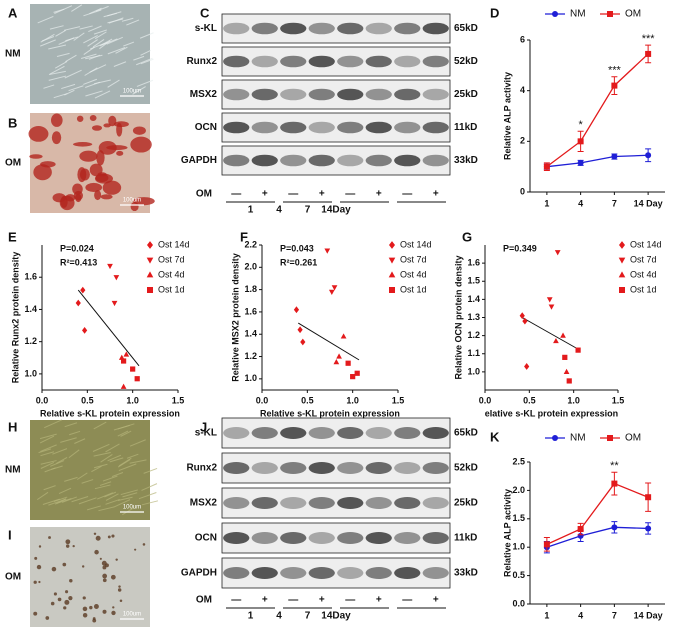 This screenshot has height=628, width=676. I want to click on panel-label: J, so click(203, 426).